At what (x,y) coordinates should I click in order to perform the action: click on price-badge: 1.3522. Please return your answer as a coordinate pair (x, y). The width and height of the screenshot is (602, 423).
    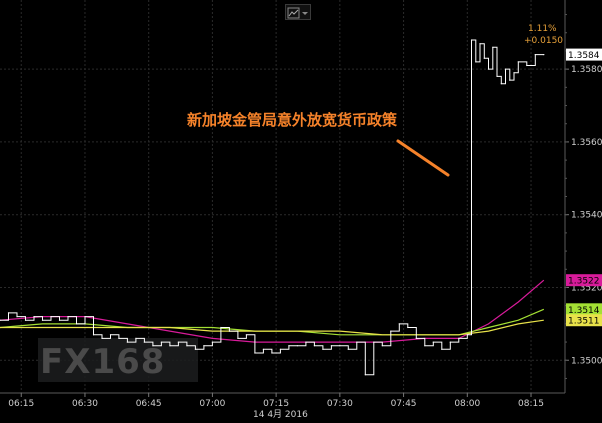
    Looking at the image, I should click on (584, 280).